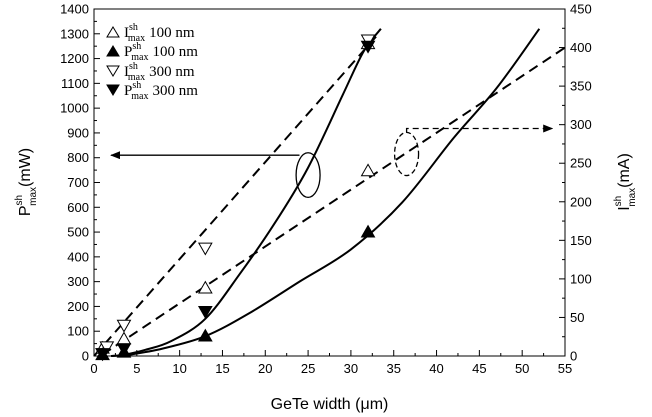  I want to click on legend-entry-3: Ish max 300 nm, so click(150, 72).